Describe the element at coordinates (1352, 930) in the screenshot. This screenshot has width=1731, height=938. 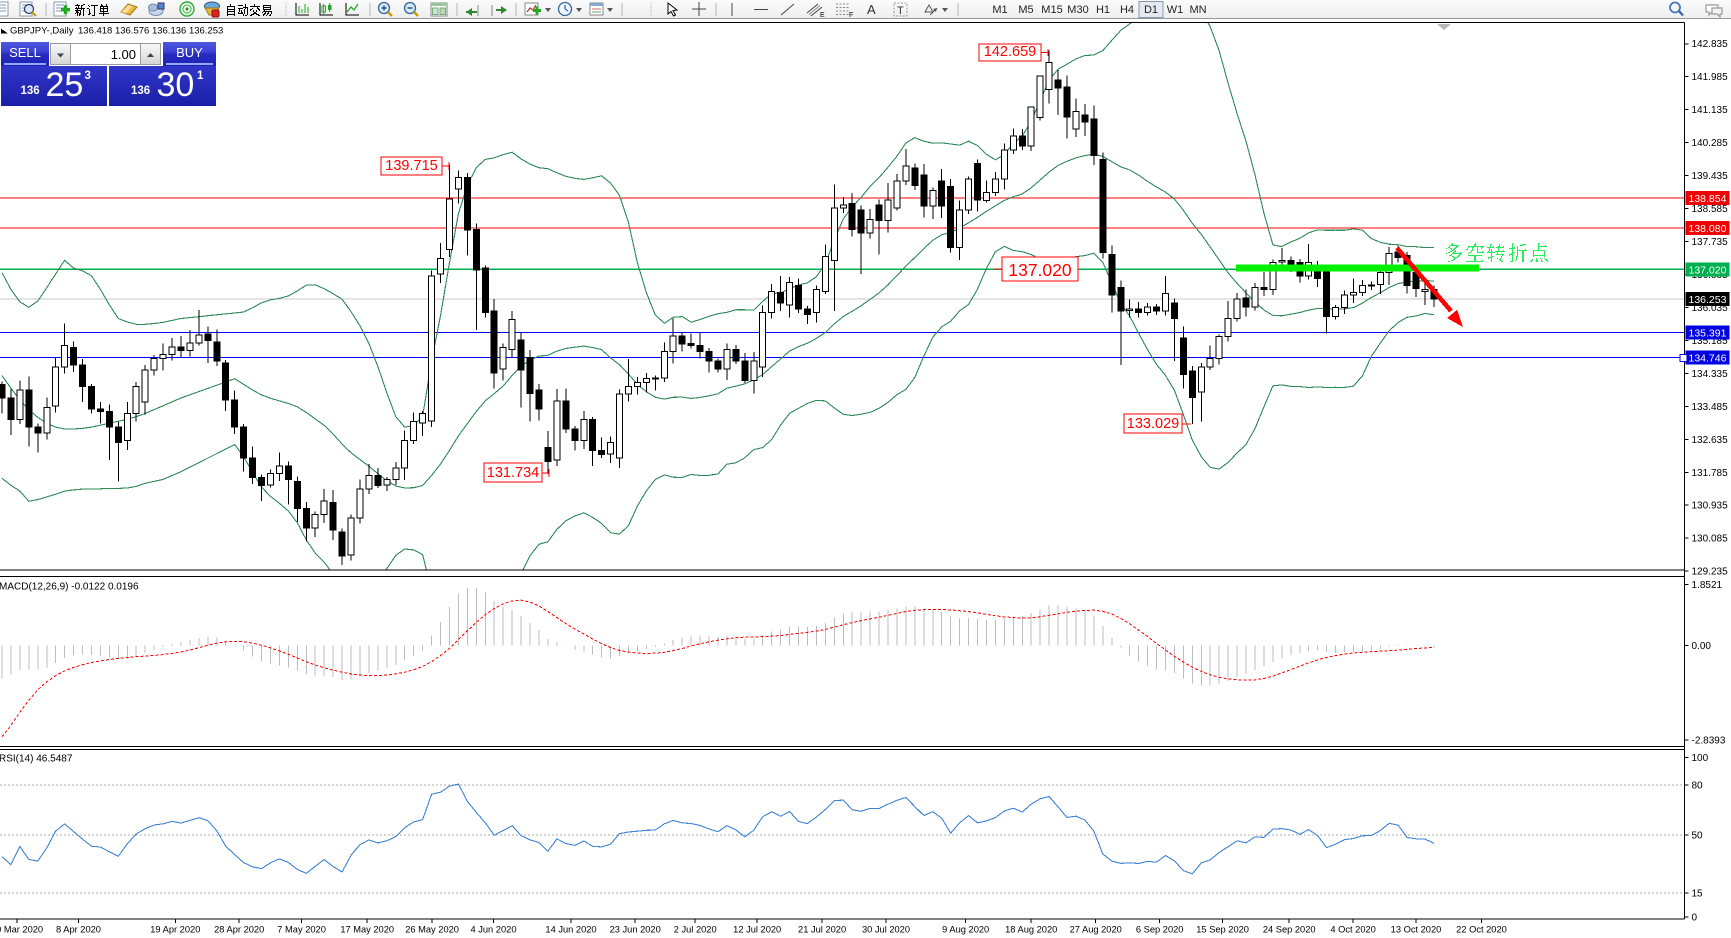
I see `svg-text: 4 Oct 2020` at that location.